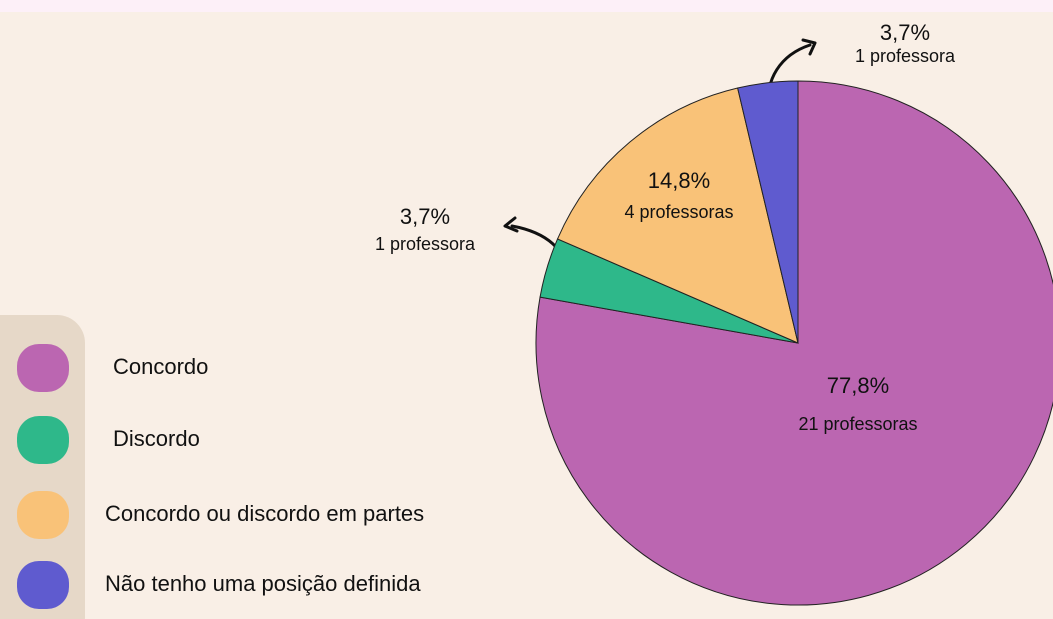  Describe the element at coordinates (526, 6) in the screenshot. I see `top-band` at that location.